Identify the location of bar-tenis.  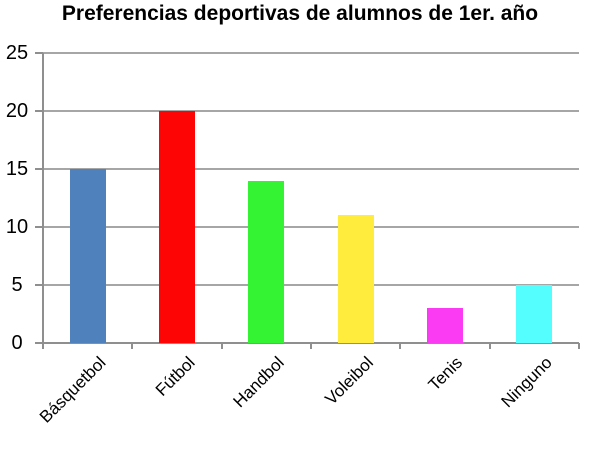
(445, 325).